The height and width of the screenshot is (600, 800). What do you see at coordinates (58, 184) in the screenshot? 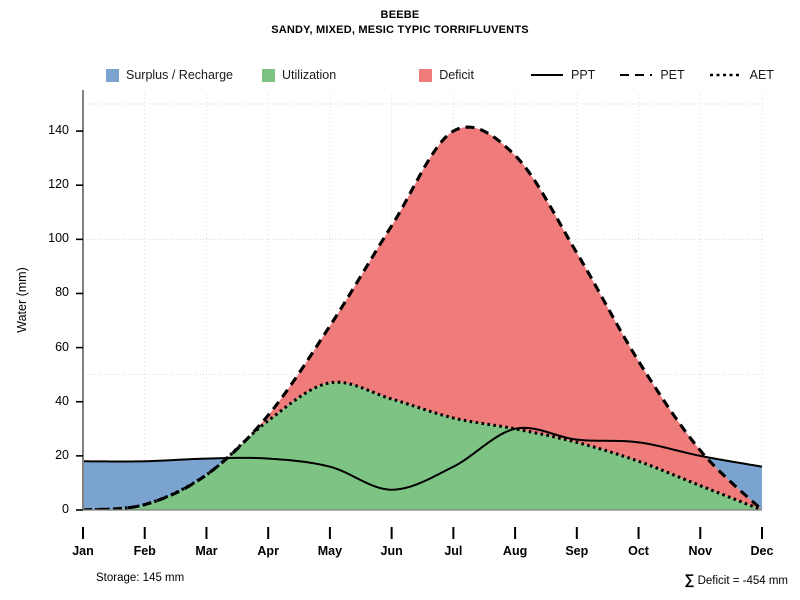
I see `y-tick-label-120: 120` at bounding box center [58, 184].